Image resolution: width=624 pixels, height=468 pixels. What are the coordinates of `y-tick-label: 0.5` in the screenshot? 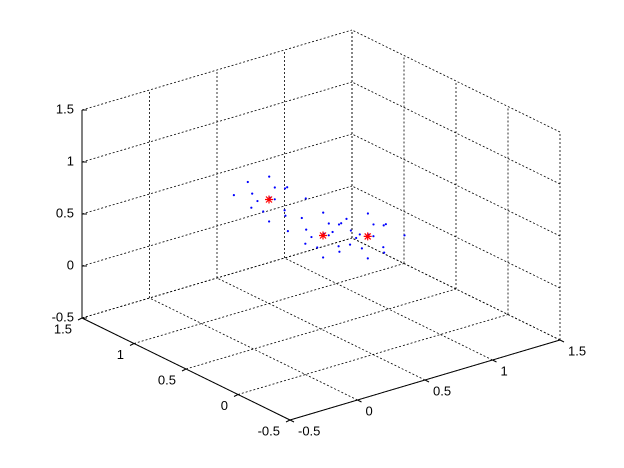 It's located at (167, 379).